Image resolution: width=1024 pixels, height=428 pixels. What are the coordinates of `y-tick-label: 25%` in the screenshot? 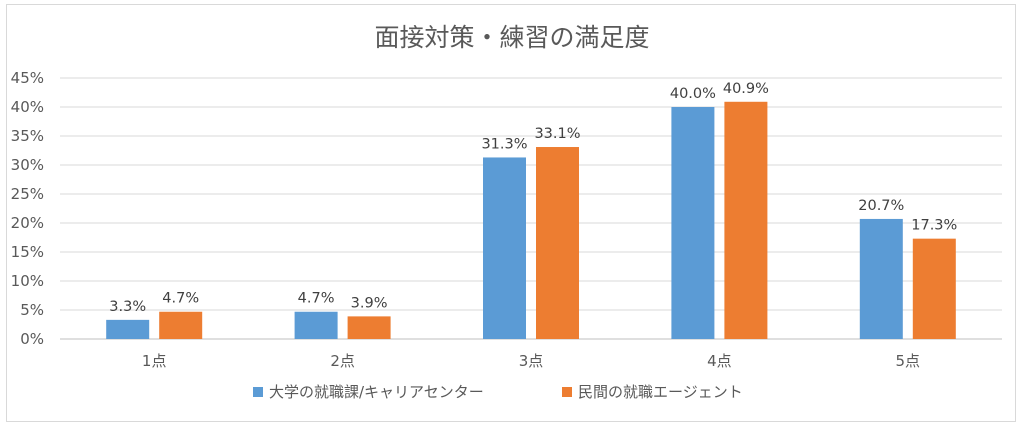 It's located at (27, 194).